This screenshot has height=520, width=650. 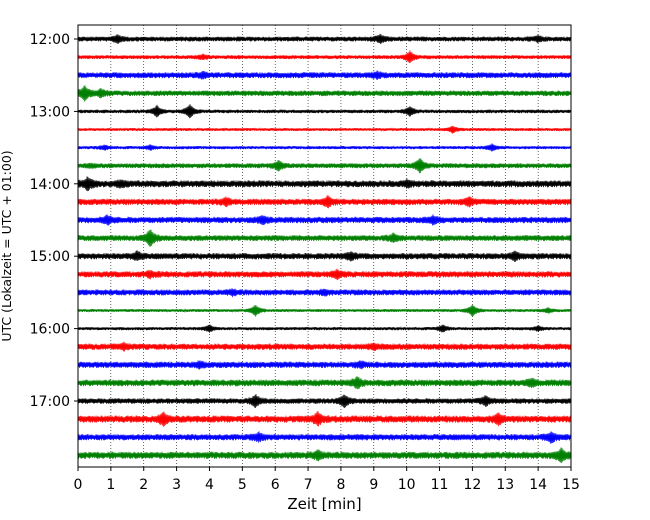 I want to click on y-tick-label: 12:00, so click(x=50, y=40).